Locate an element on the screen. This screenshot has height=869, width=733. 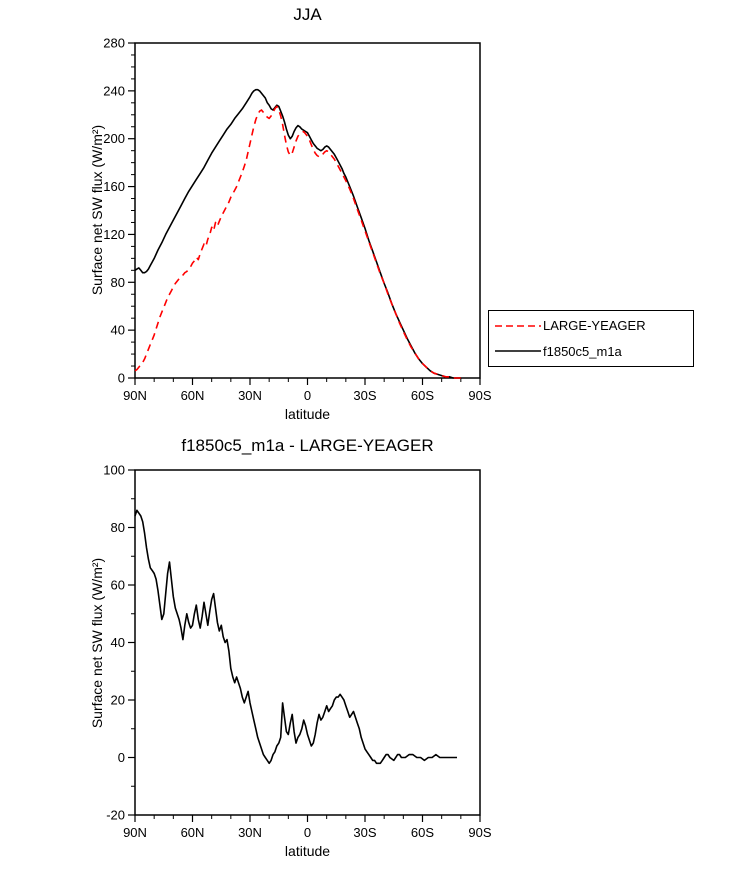
top-chart-title: JJA is located at coordinates (307, 14).